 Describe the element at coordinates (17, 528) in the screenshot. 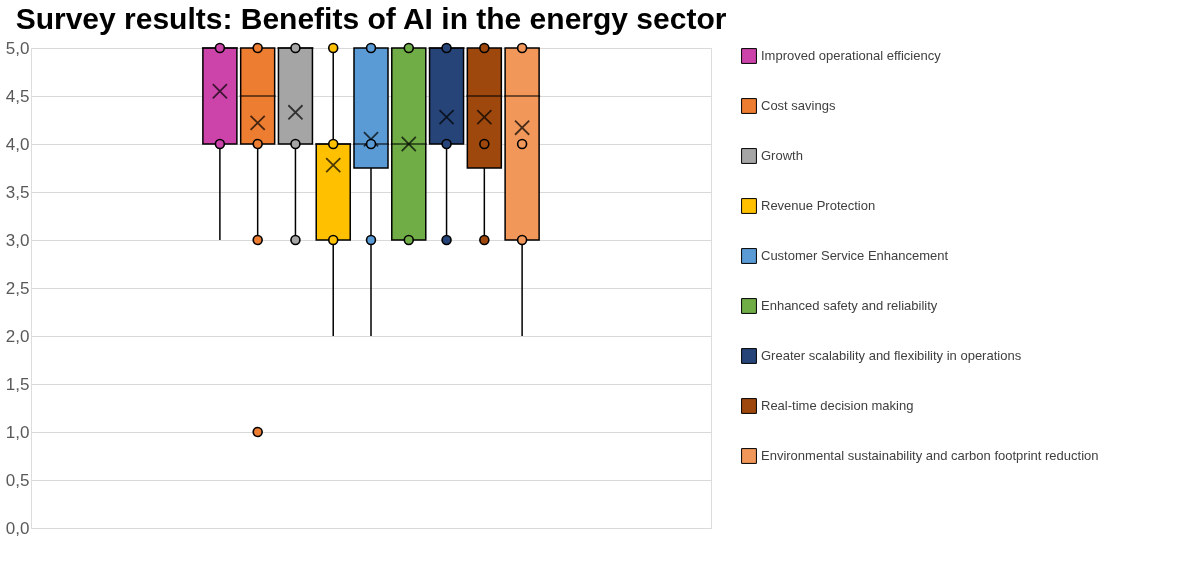

I see `y-tick-label: 0,0` at that location.